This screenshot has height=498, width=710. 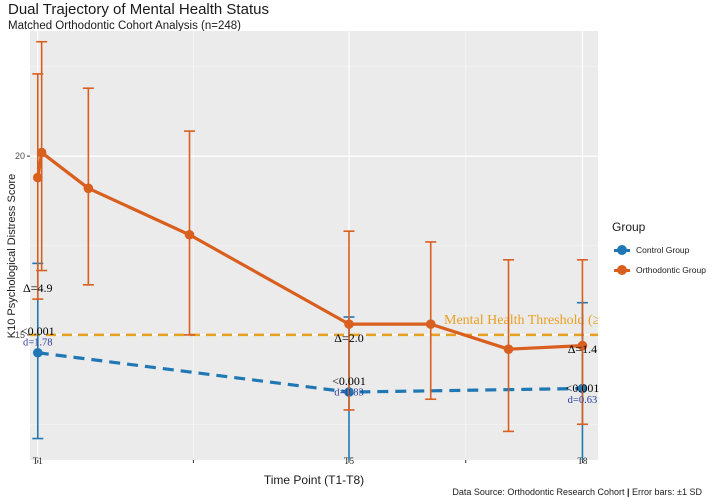 I want to click on legend-label-orthodontic: Orthodontic Group, so click(x=671, y=270).